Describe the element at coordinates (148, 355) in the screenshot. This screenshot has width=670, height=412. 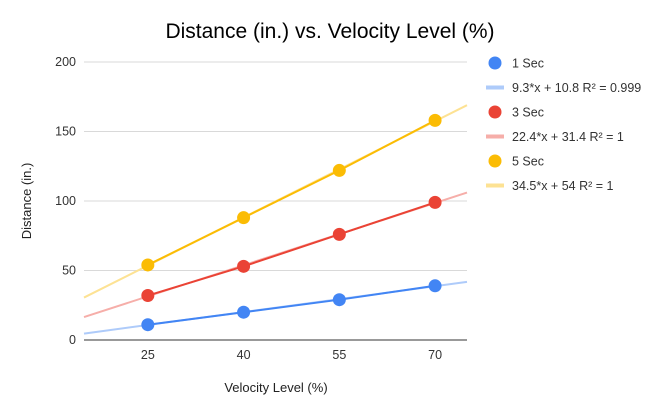
I see `x-tick-label: 25` at that location.